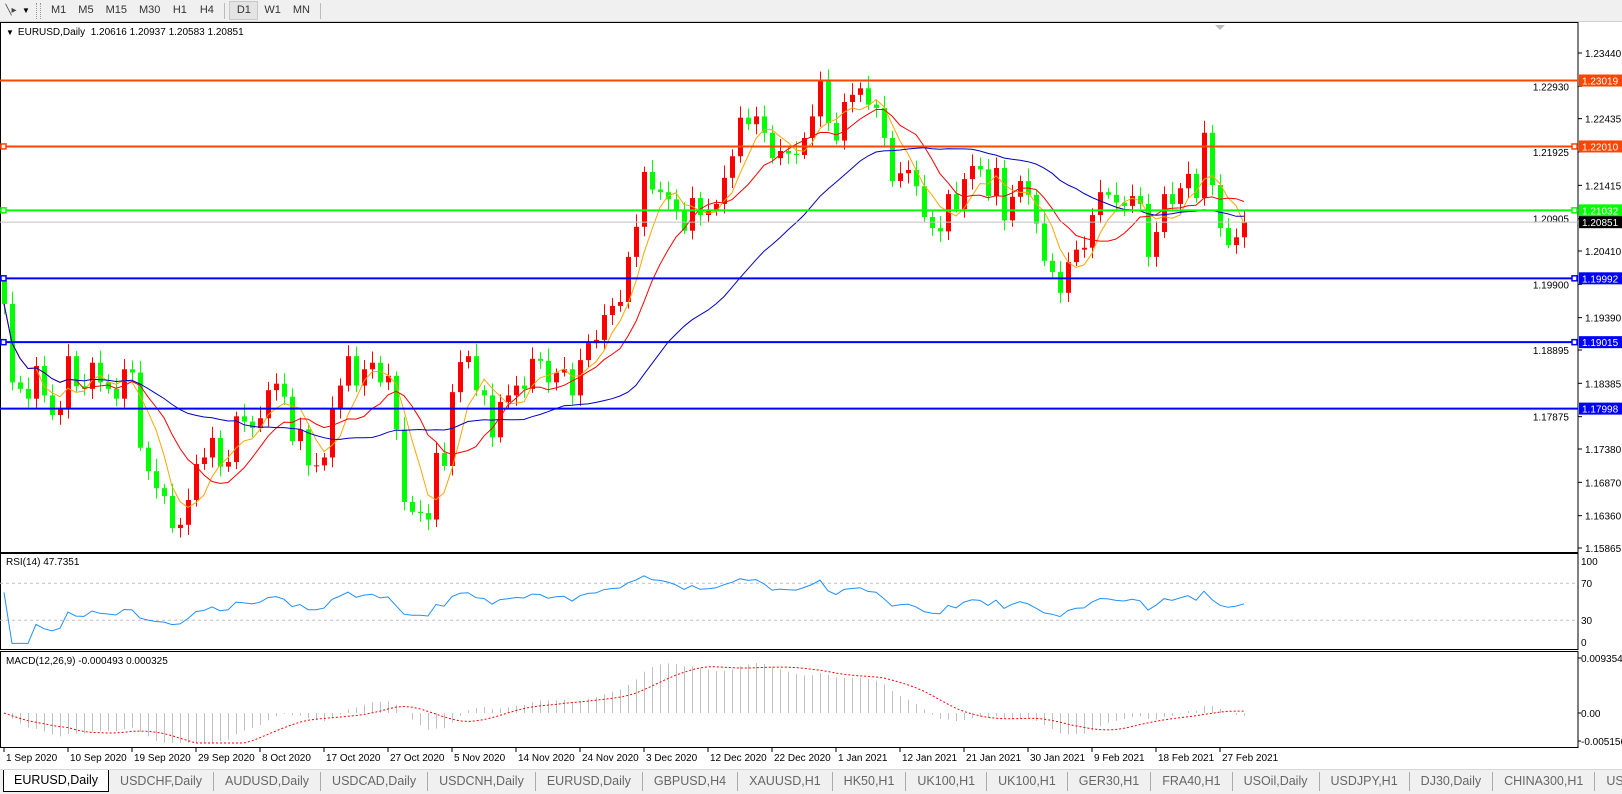 The width and height of the screenshot is (1622, 794). I want to click on level-price-label: 1.17998, so click(1600, 410).